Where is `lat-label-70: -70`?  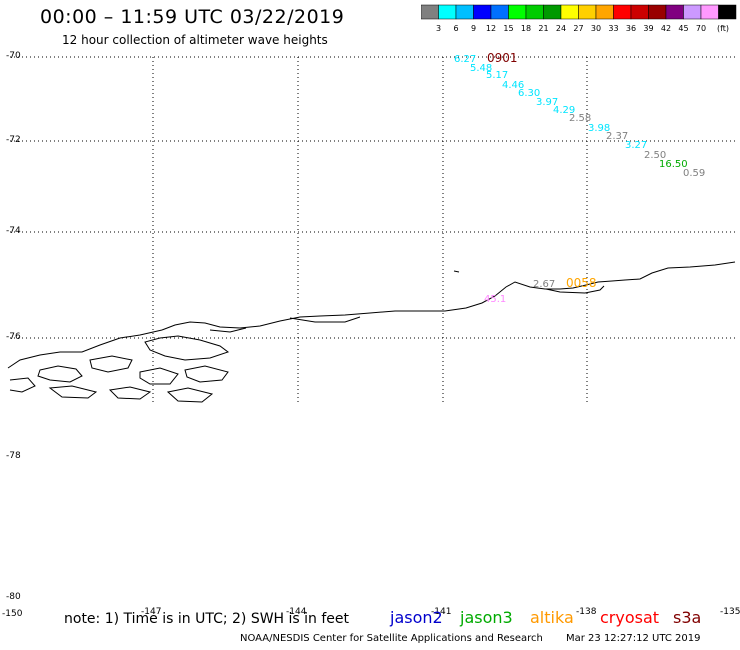 lat-label-70: -70 is located at coordinates (13, 56).